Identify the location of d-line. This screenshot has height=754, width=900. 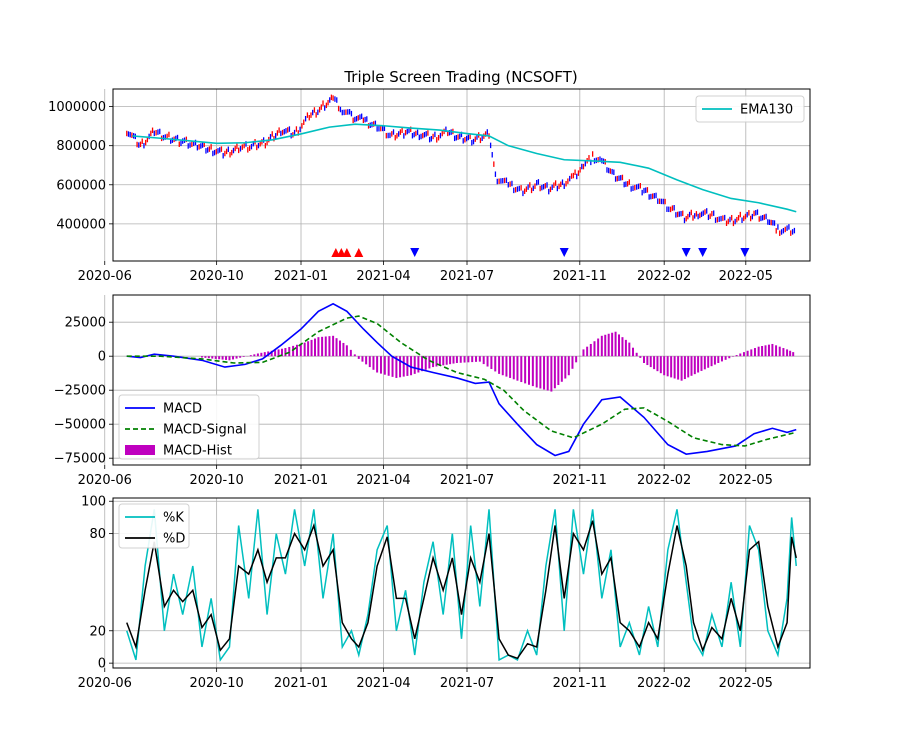
(461, 590).